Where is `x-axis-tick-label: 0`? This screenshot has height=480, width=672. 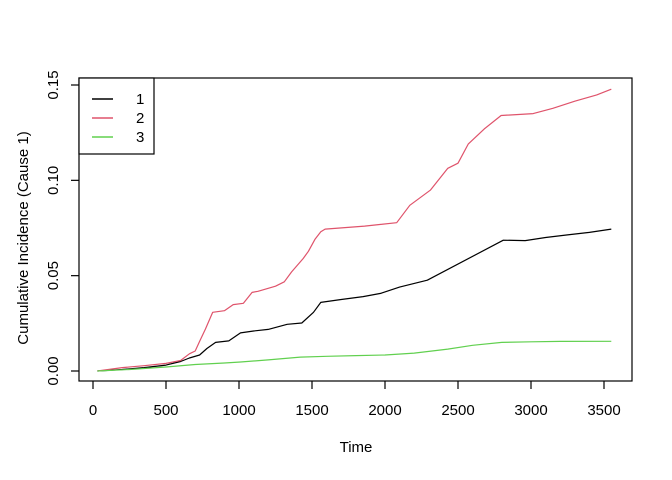 x-axis-tick-label: 0 is located at coordinates (93, 410).